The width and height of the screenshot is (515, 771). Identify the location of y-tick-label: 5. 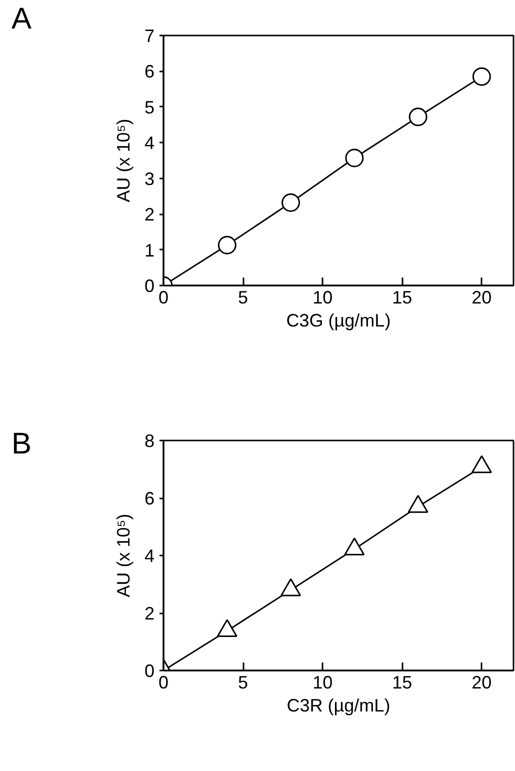
(149, 107).